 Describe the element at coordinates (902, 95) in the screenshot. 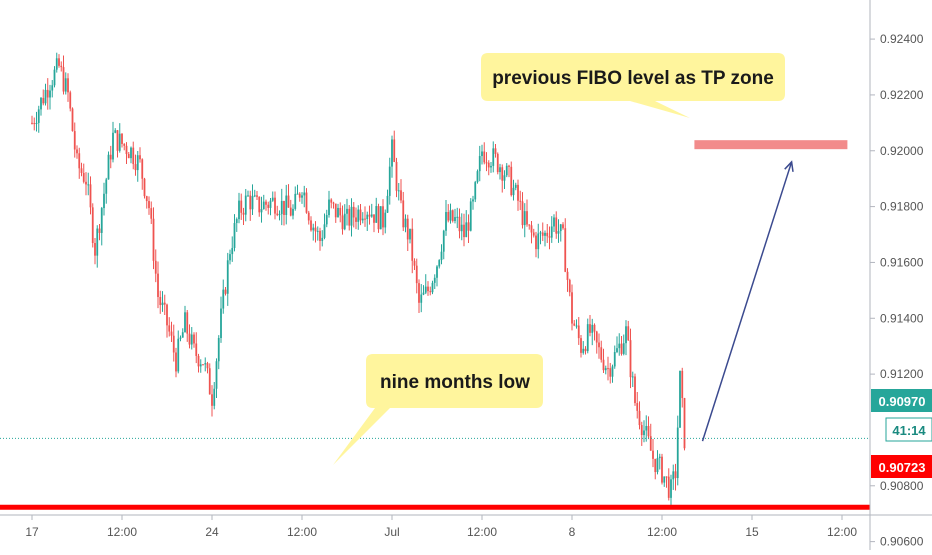

I see `y-tick-label: 0.92200` at that location.